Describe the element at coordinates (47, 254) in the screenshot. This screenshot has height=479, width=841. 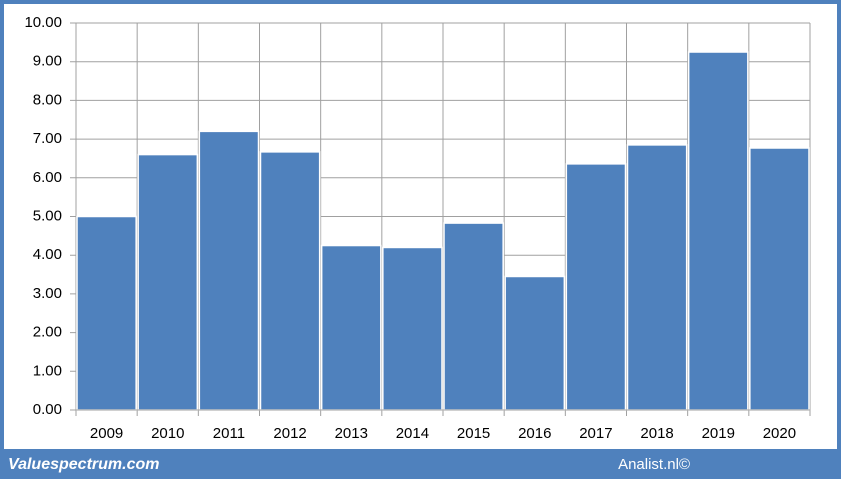
I see `y-tick-label: 4.00` at that location.